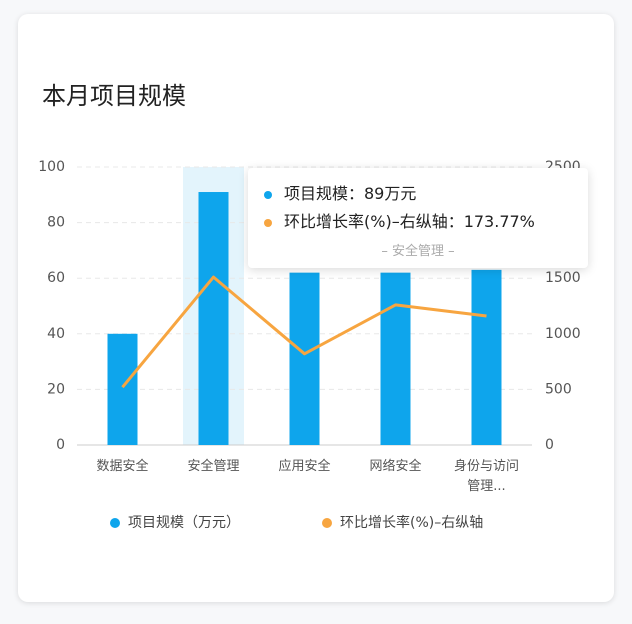 This screenshot has height=624, width=632. What do you see at coordinates (56, 334) in the screenshot?
I see `y-tick-label: 40` at bounding box center [56, 334].